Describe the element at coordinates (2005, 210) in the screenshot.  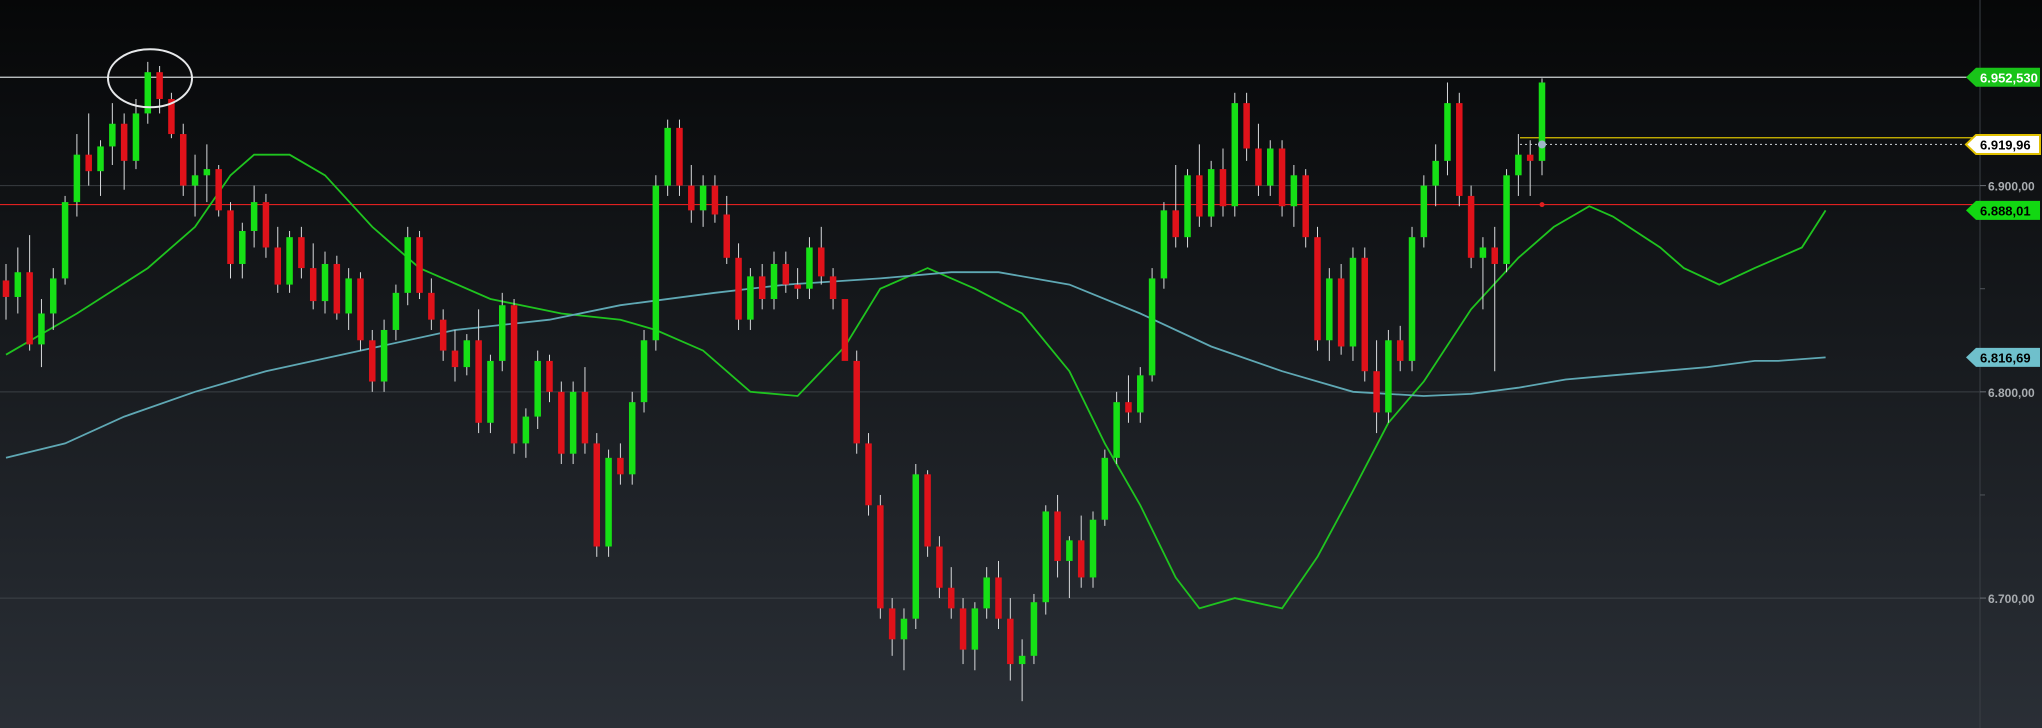
I see `price-label-text: 6.888,01` at that location.